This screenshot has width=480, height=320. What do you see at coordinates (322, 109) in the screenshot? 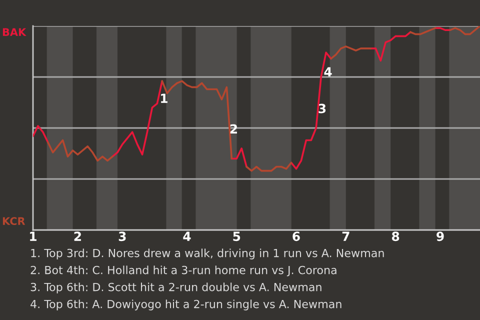
I see `annotation: 3` at bounding box center [322, 109].